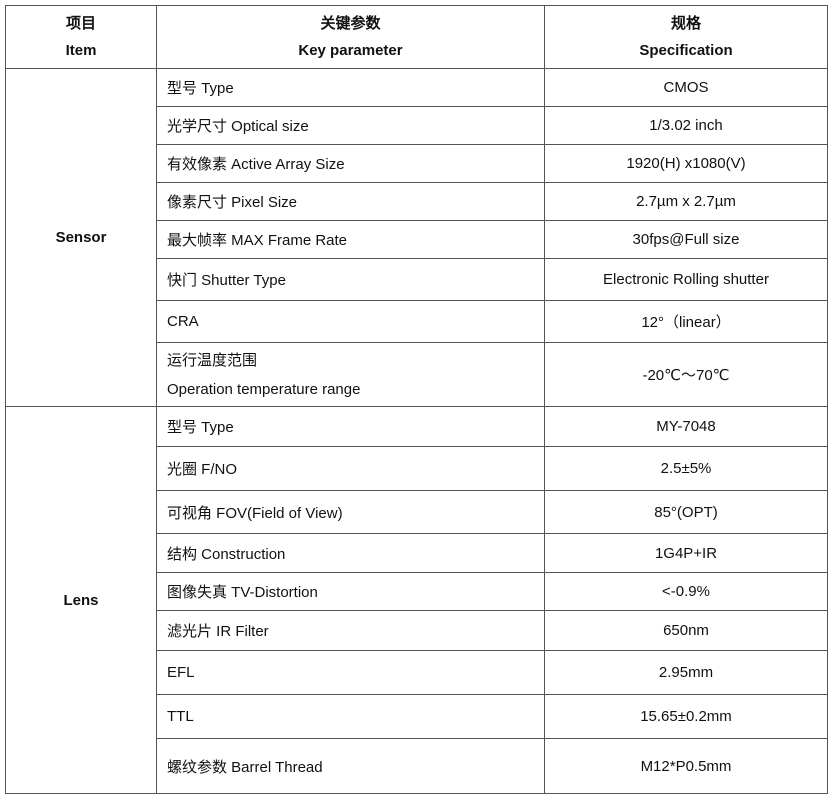  What do you see at coordinates (686, 766) in the screenshot?
I see `spec-cell: M12*P0.5mm` at bounding box center [686, 766].